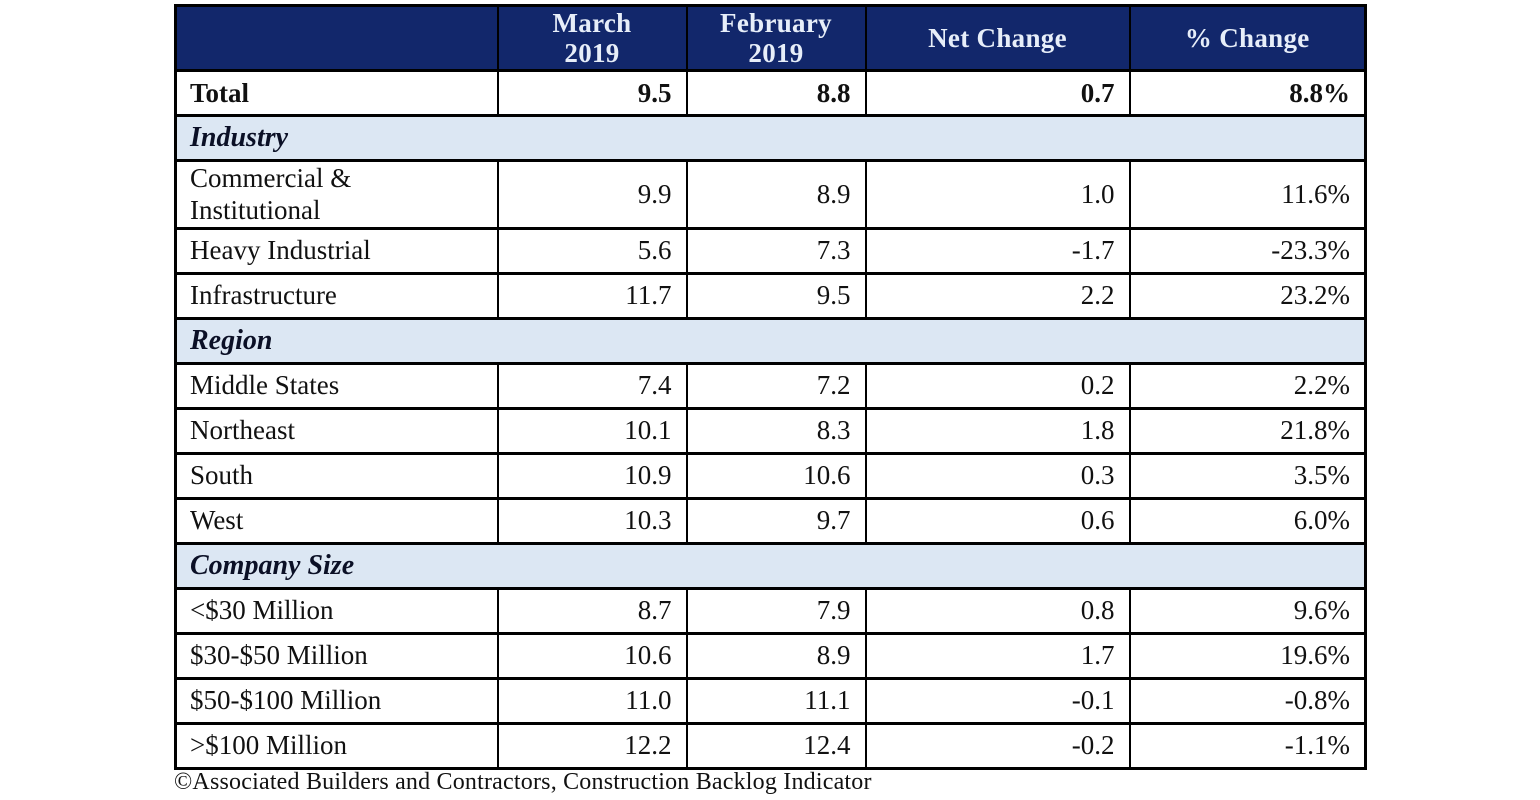 This screenshot has width=1540, height=800. Describe the element at coordinates (592, 38) in the screenshot. I see `column-header-march-2019: March 2019` at that location.